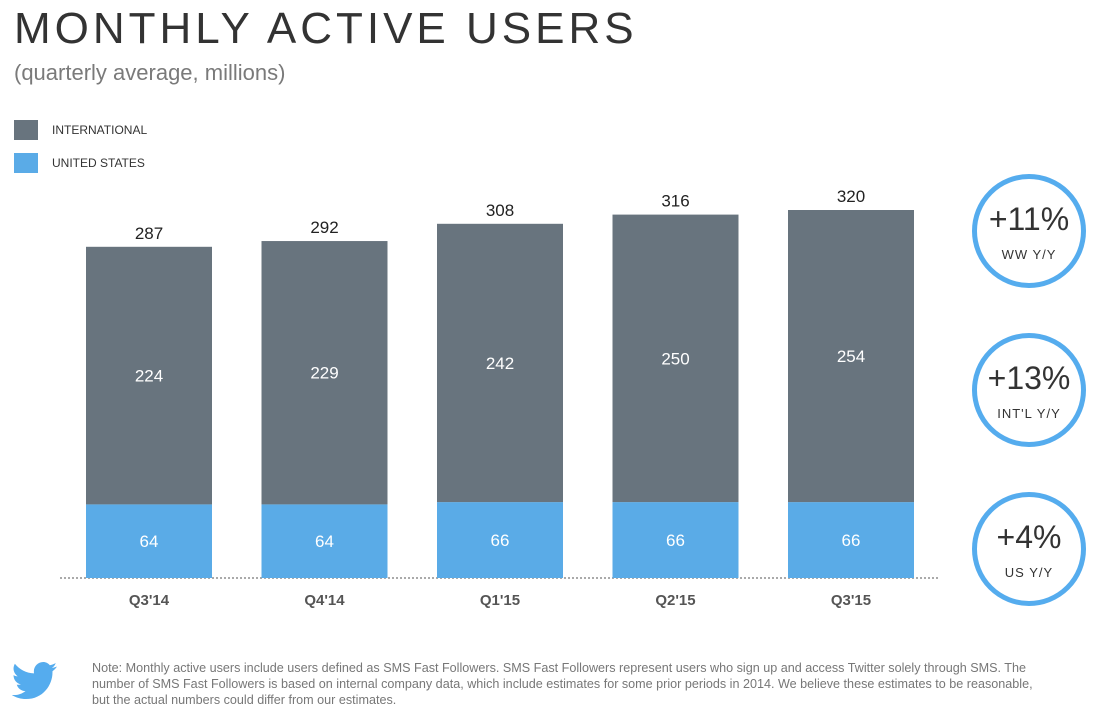 The image size is (1110, 720). Describe the element at coordinates (150, 72) in the screenshot. I see `page-subtitle: (quarterly average, millions)` at that location.